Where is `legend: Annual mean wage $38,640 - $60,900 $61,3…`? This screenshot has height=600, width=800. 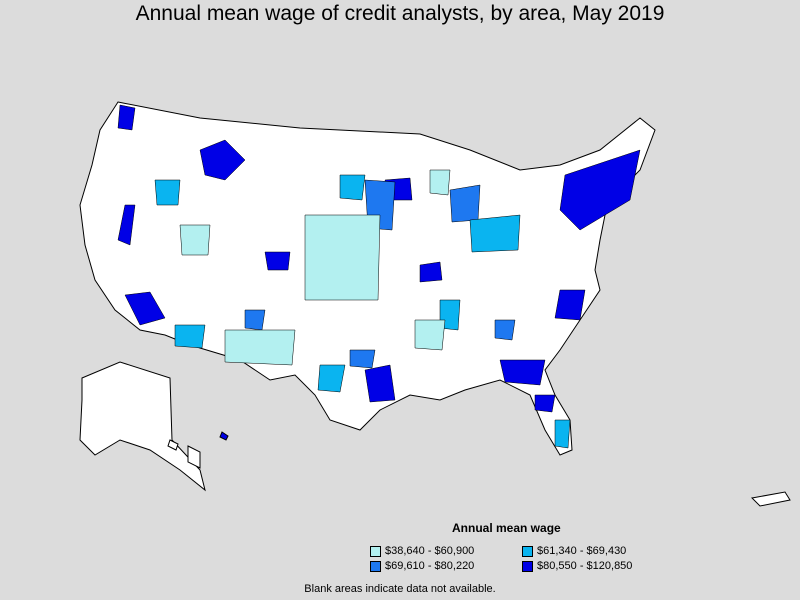 legend: Annual mean wage $38,640 - $60,900 $61,3… is located at coordinates (525, 546).